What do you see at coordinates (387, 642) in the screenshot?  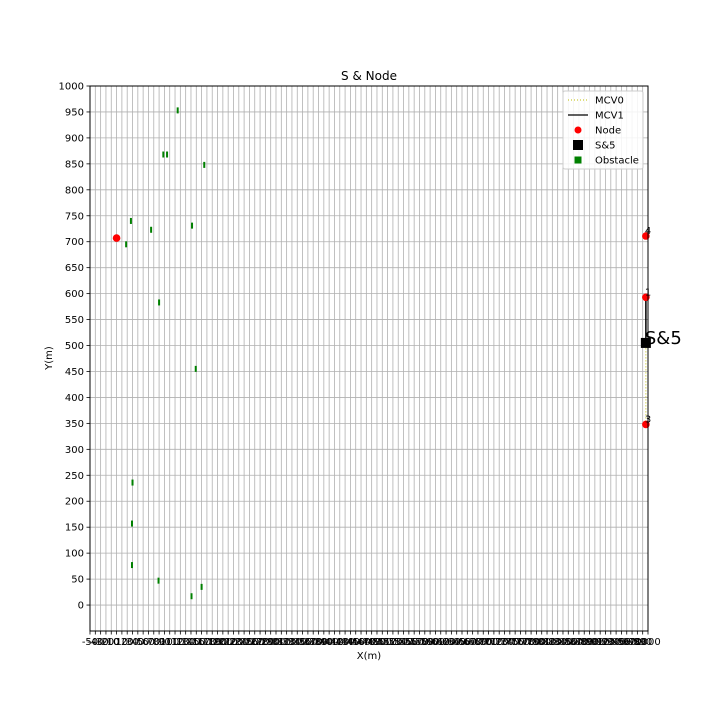 I see `x-tick-label: 510` at bounding box center [387, 642].